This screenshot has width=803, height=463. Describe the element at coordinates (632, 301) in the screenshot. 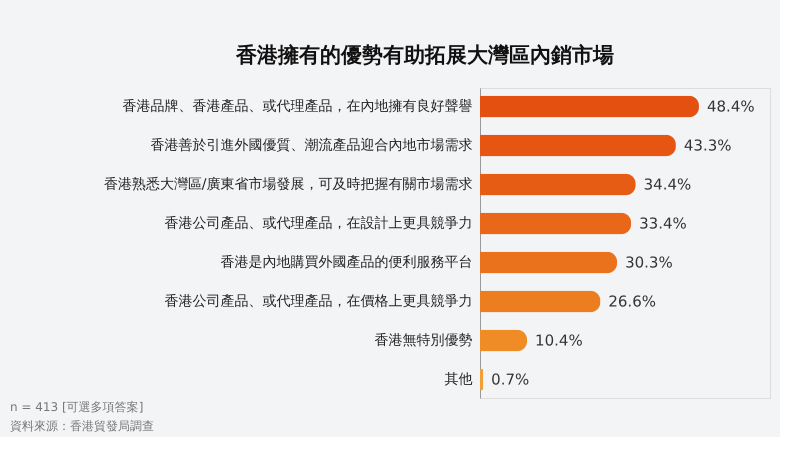

I see `data-label: 26.6%` at that location.